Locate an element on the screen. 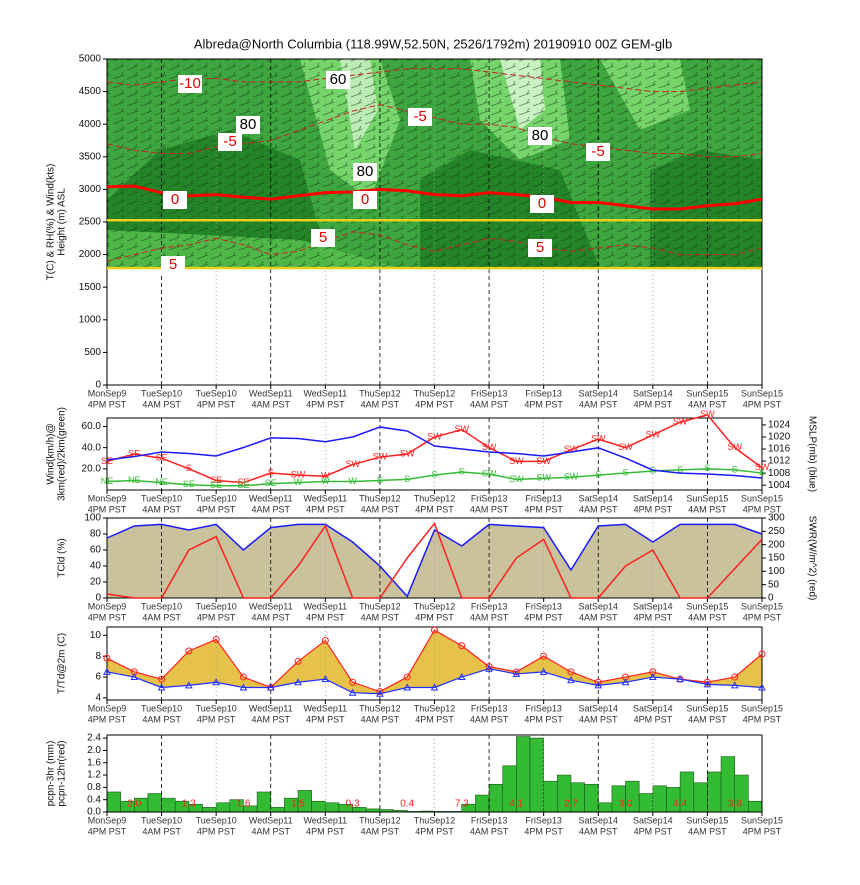 This screenshot has height=885, width=860. y-axis-label: Wind(km/h)@ is located at coordinates (51, 453).